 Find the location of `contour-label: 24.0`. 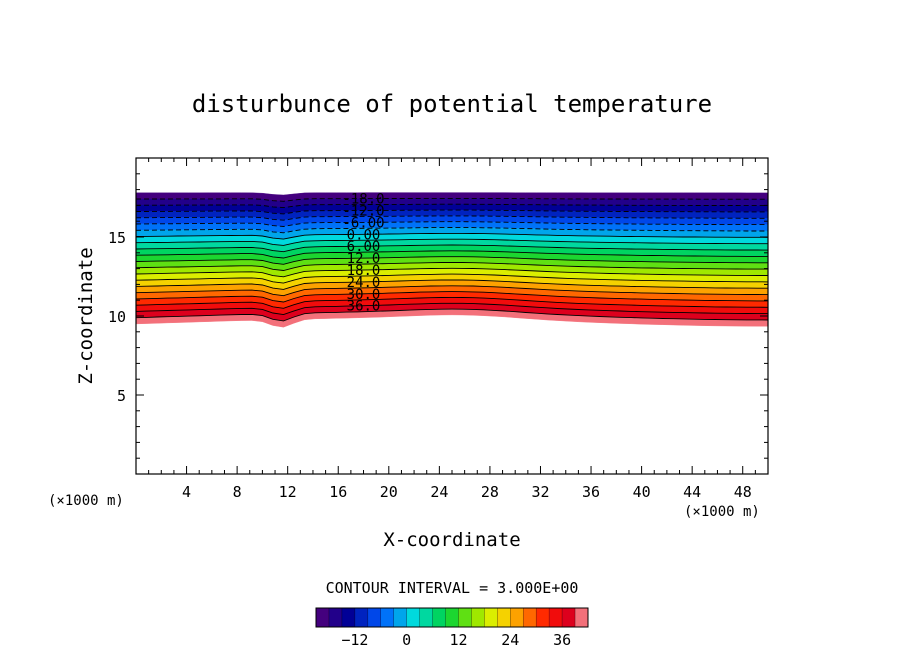

contour-label: 24.0 is located at coordinates (364, 283).